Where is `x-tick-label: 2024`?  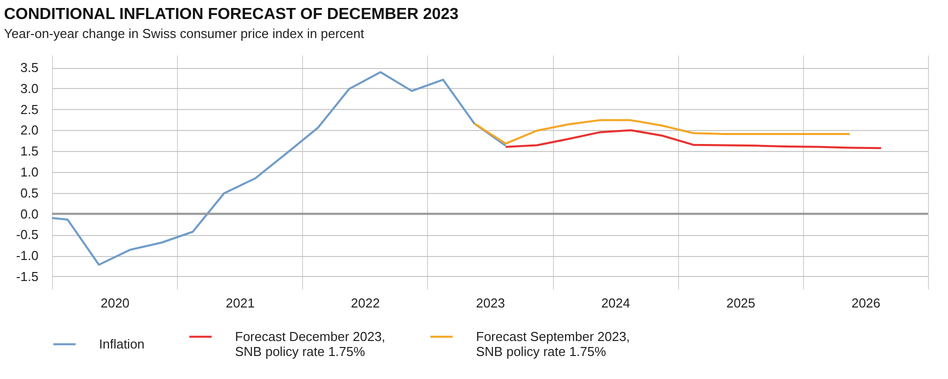
x-tick-label: 2024 is located at coordinates (615, 303).